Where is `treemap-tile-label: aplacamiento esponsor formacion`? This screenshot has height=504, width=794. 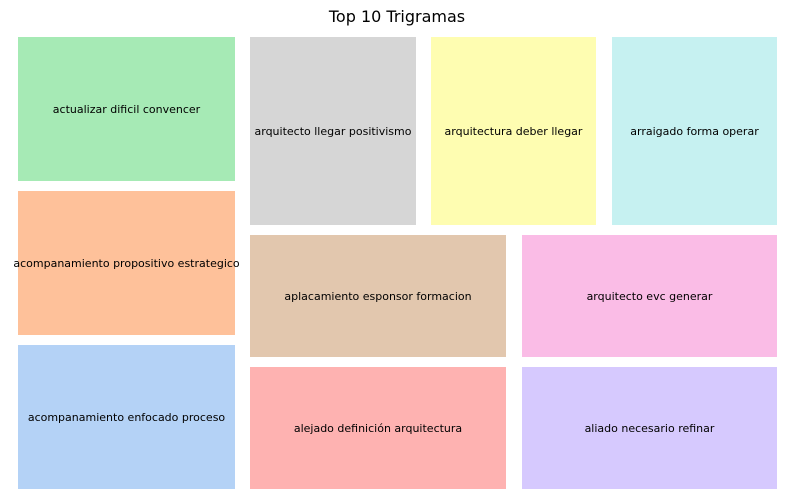
treemap-tile-label: aplacamiento esponsor formacion is located at coordinates (378, 296).